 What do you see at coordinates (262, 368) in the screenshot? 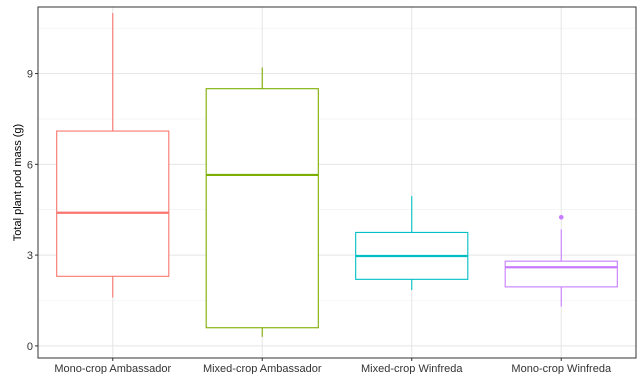
I see `x-tick-label: Mixed-crop Ambassador` at bounding box center [262, 368].